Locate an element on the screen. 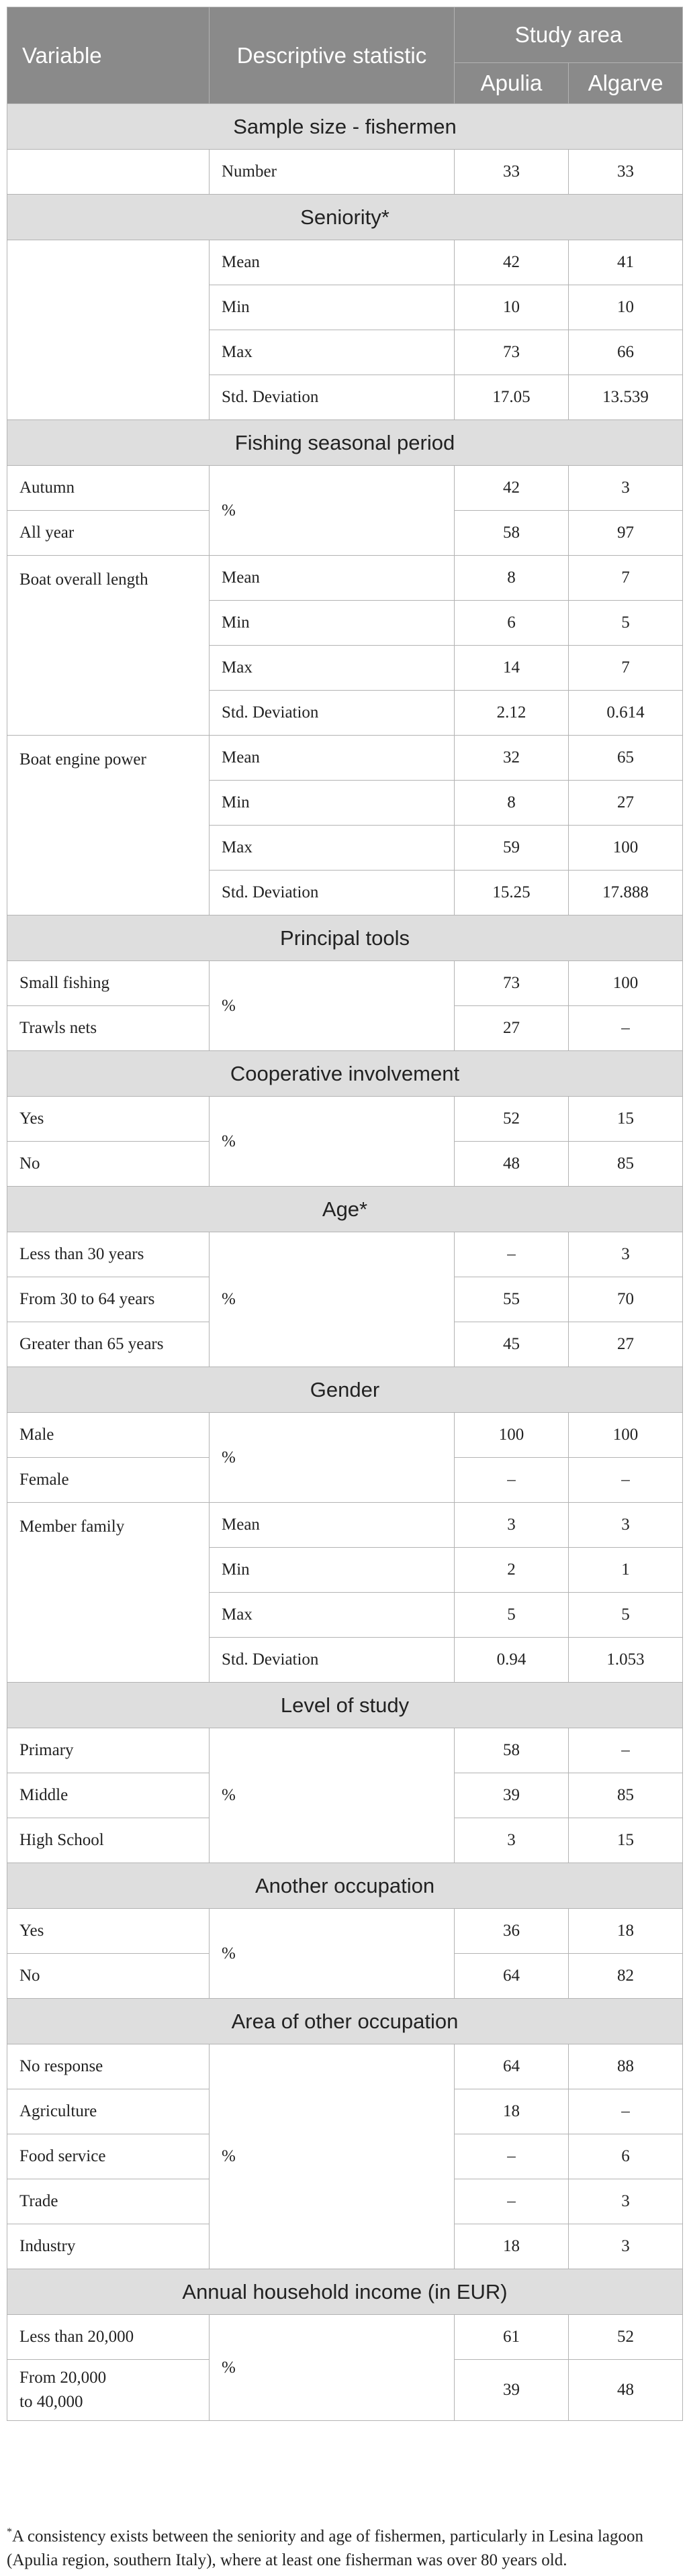 This screenshot has width=689, height=2576. section-header-row: Gender is located at coordinates (345, 1390).